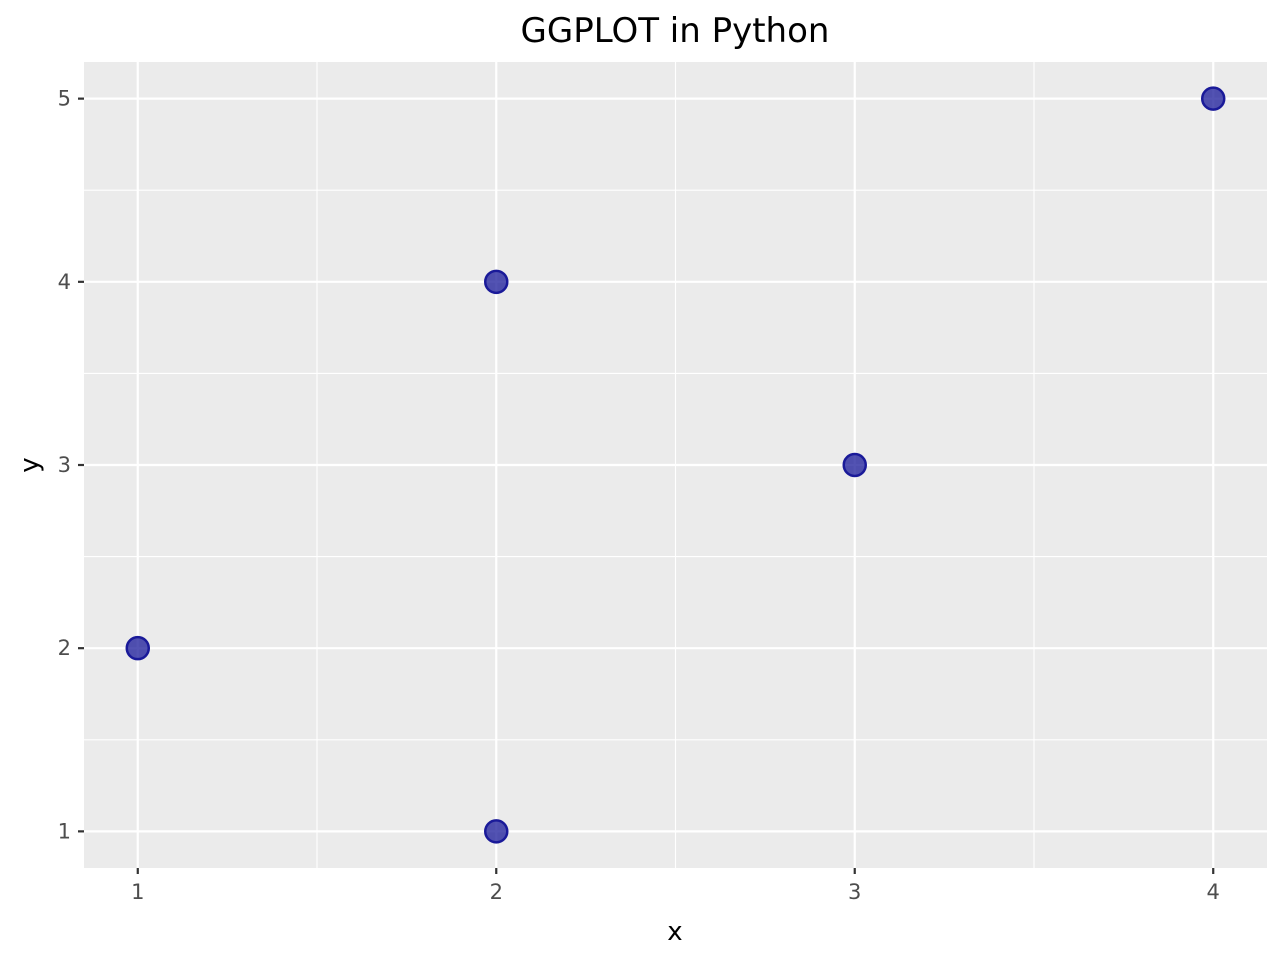 The image size is (1280, 960). Describe the element at coordinates (854, 892) in the screenshot. I see `x-tick-label: 3` at that location.